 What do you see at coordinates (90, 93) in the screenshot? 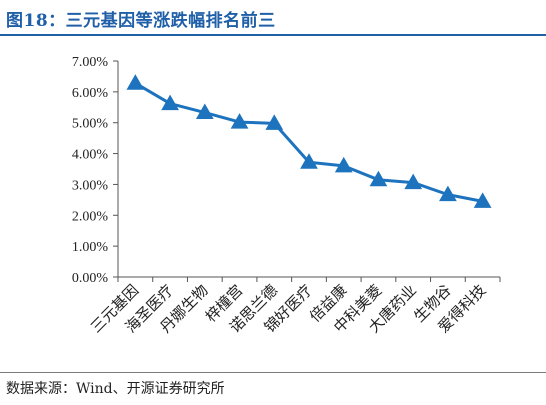
I see `y-tick-label: 6.00%` at bounding box center [90, 93].